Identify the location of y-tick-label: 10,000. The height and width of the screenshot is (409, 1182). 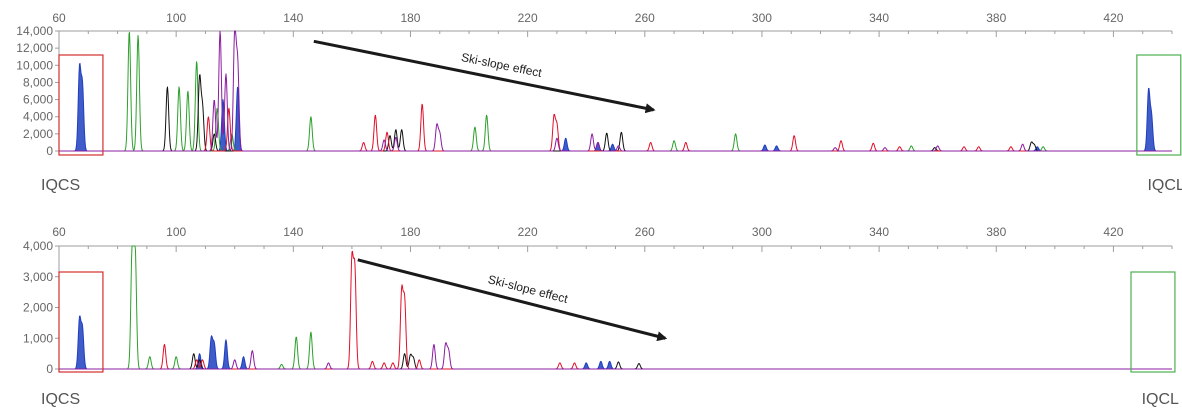
(34, 65).